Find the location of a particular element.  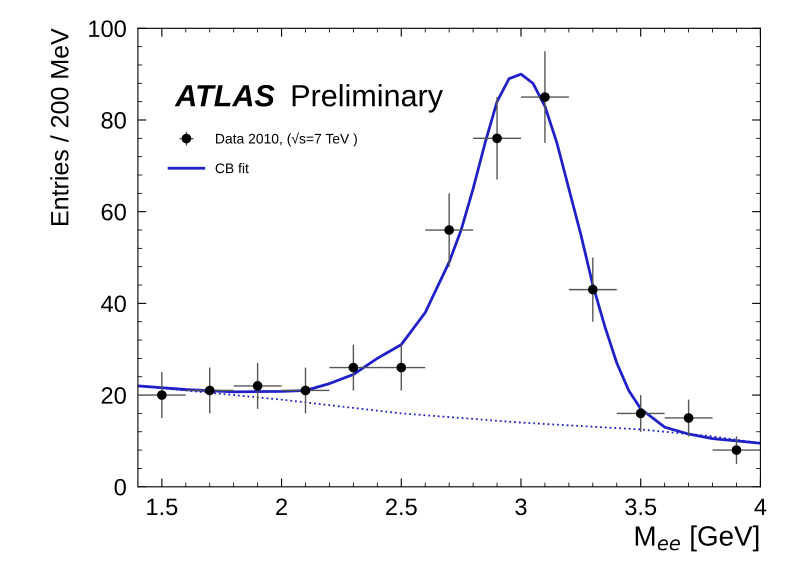

x-tick-label: 2.5 is located at coordinates (401, 507).